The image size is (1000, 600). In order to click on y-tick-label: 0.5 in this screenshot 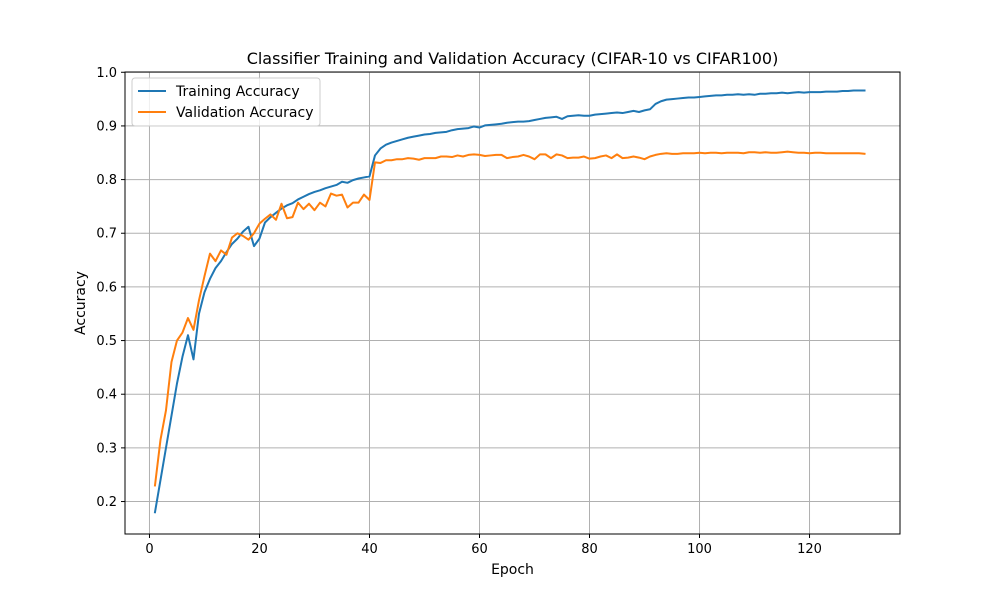, I will do `click(106, 341)`.